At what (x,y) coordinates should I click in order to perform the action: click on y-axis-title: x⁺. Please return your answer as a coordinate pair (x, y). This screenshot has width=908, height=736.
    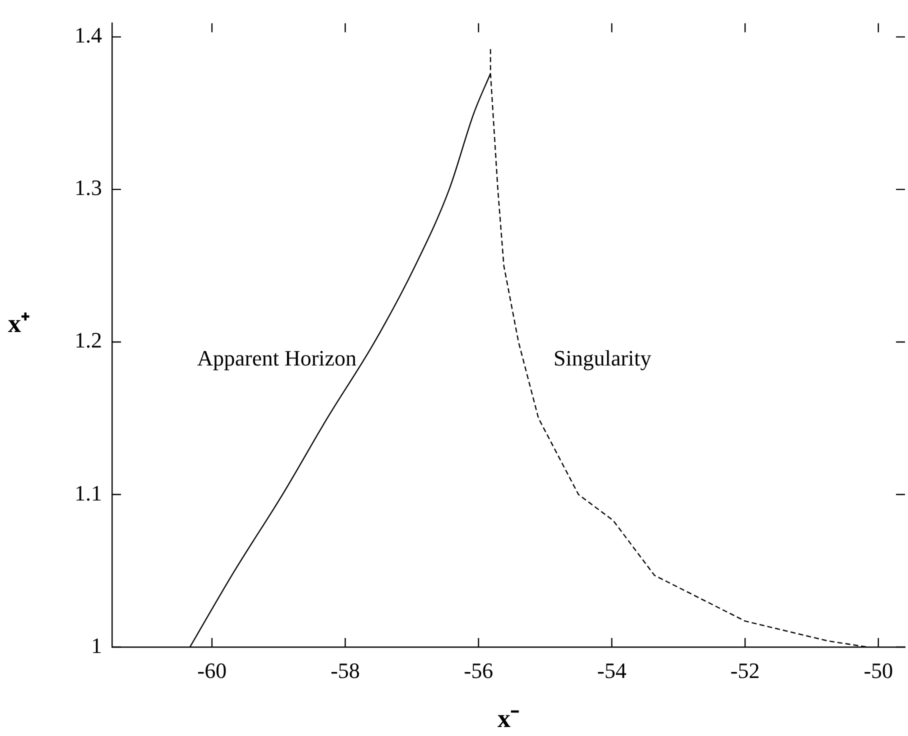
    Looking at the image, I should click on (19, 323).